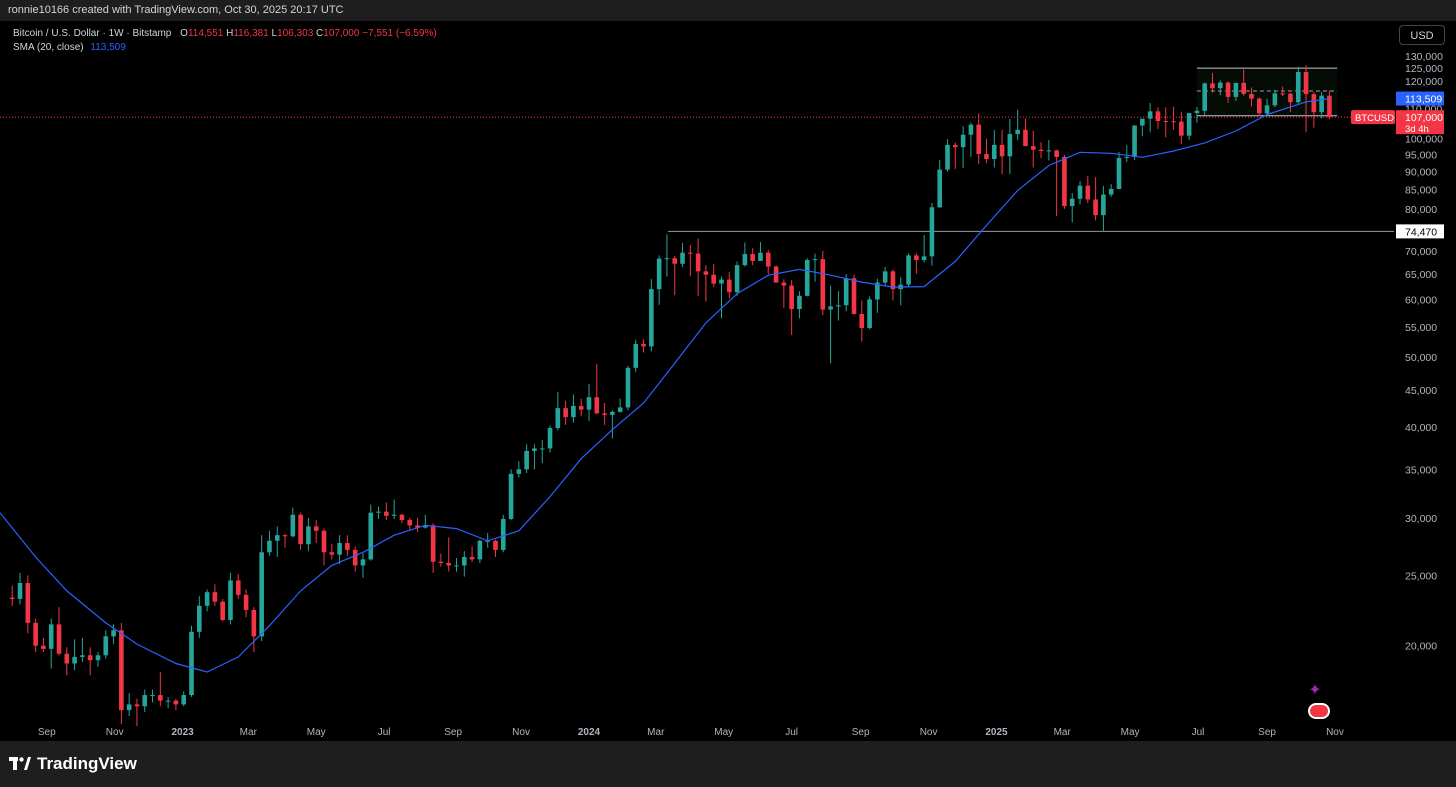  What do you see at coordinates (230, 33) in the screenshot?
I see `legend-high-label: H` at bounding box center [230, 33].